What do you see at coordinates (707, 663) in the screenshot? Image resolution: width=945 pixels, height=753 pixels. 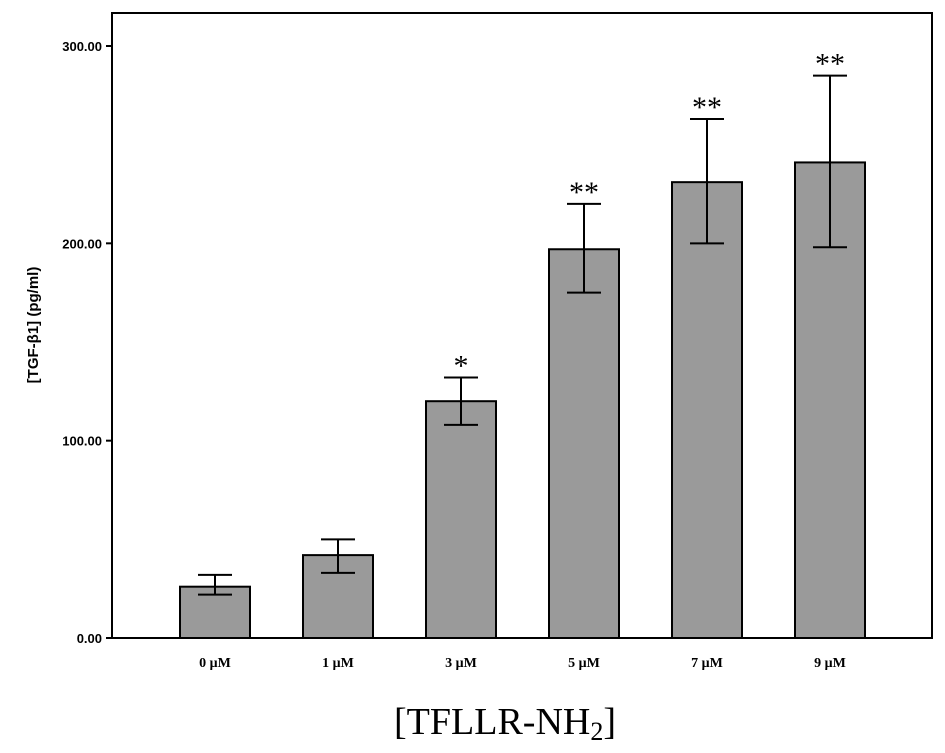 I see `x-tick-label: 7 μM` at bounding box center [707, 663].